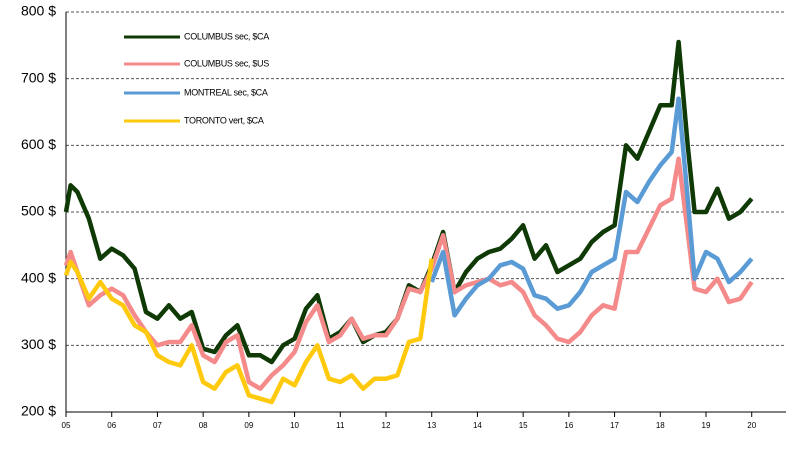 This screenshot has width=792, height=450. I want to click on x-tick-label: 18, so click(660, 425).